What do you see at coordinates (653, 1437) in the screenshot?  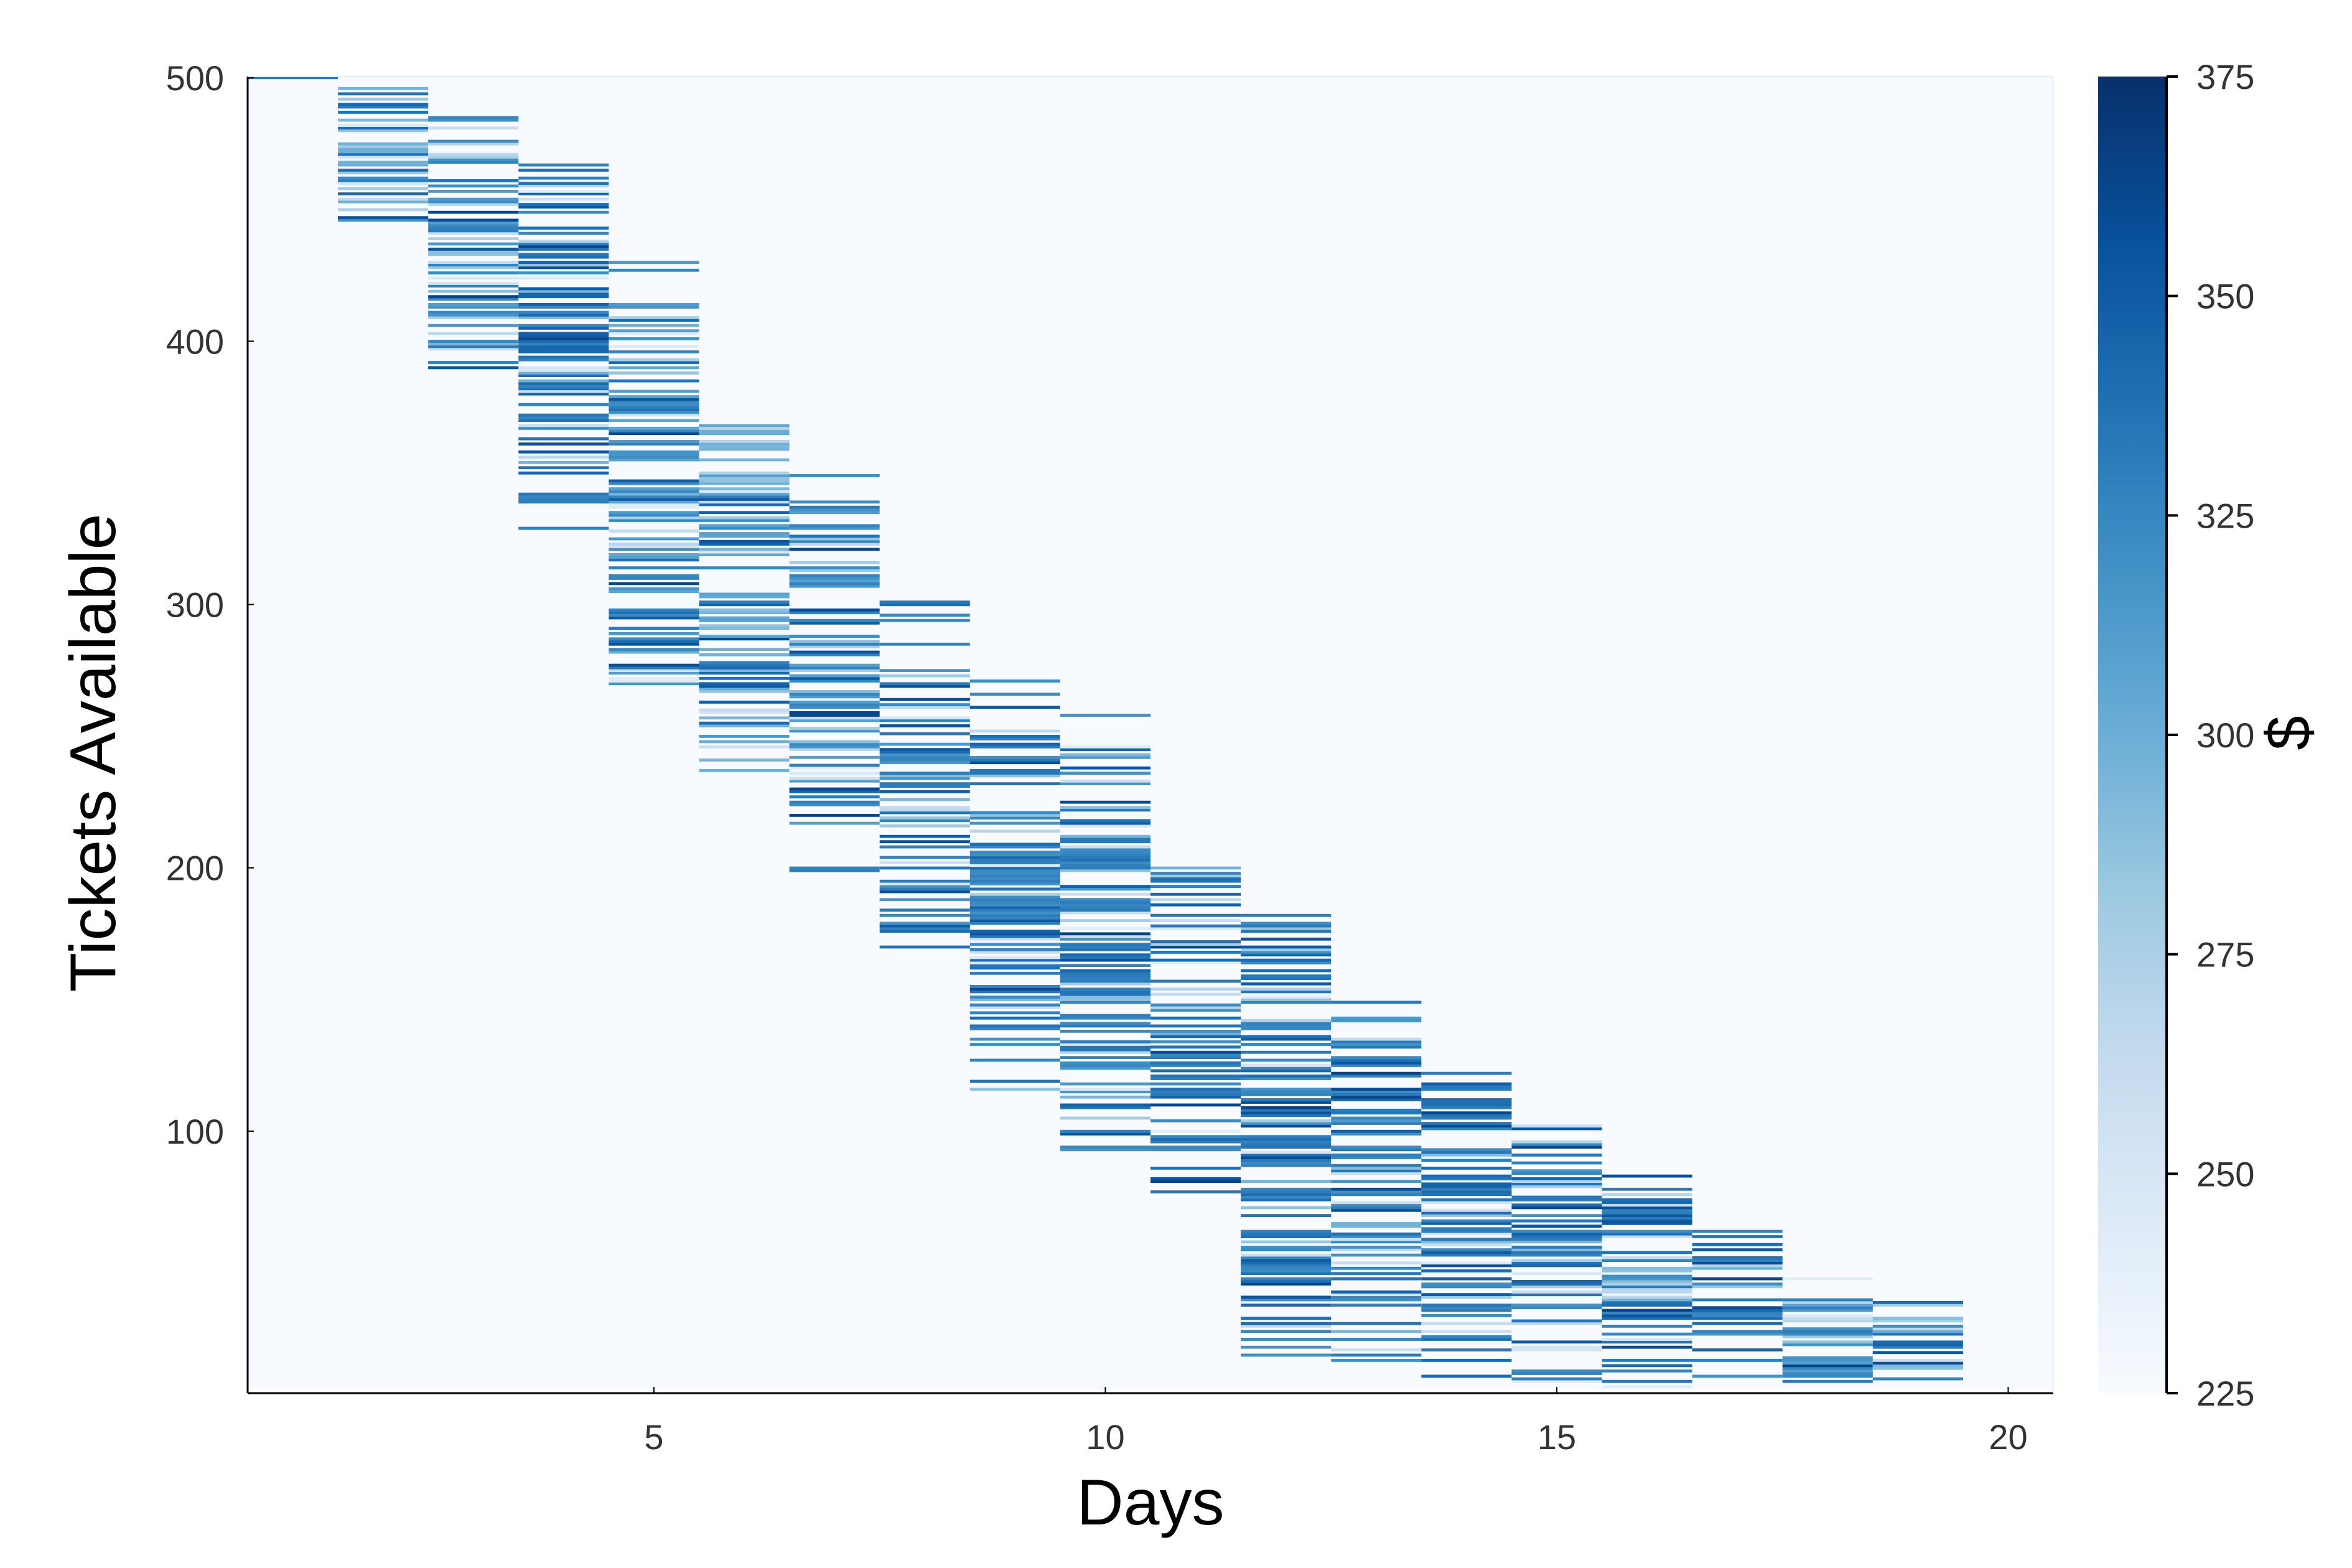 I see `x-tick-label: 5` at bounding box center [653, 1437].